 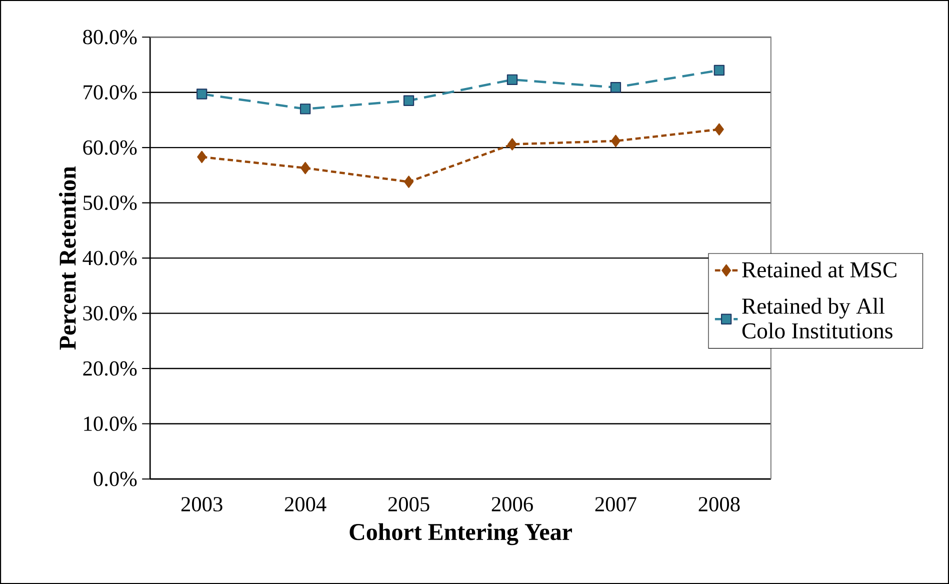 What do you see at coordinates (115, 479) in the screenshot?
I see `y-tick-label: 0.0%` at bounding box center [115, 479].